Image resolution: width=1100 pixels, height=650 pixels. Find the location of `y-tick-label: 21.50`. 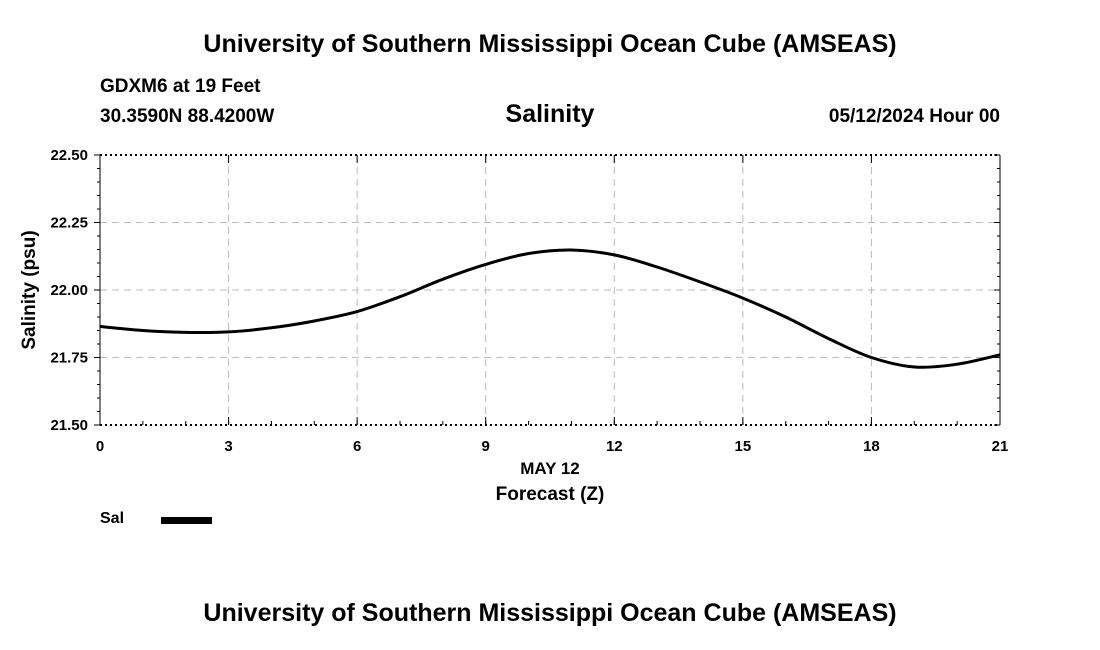

y-tick-label: 21.50 is located at coordinates (69, 425).